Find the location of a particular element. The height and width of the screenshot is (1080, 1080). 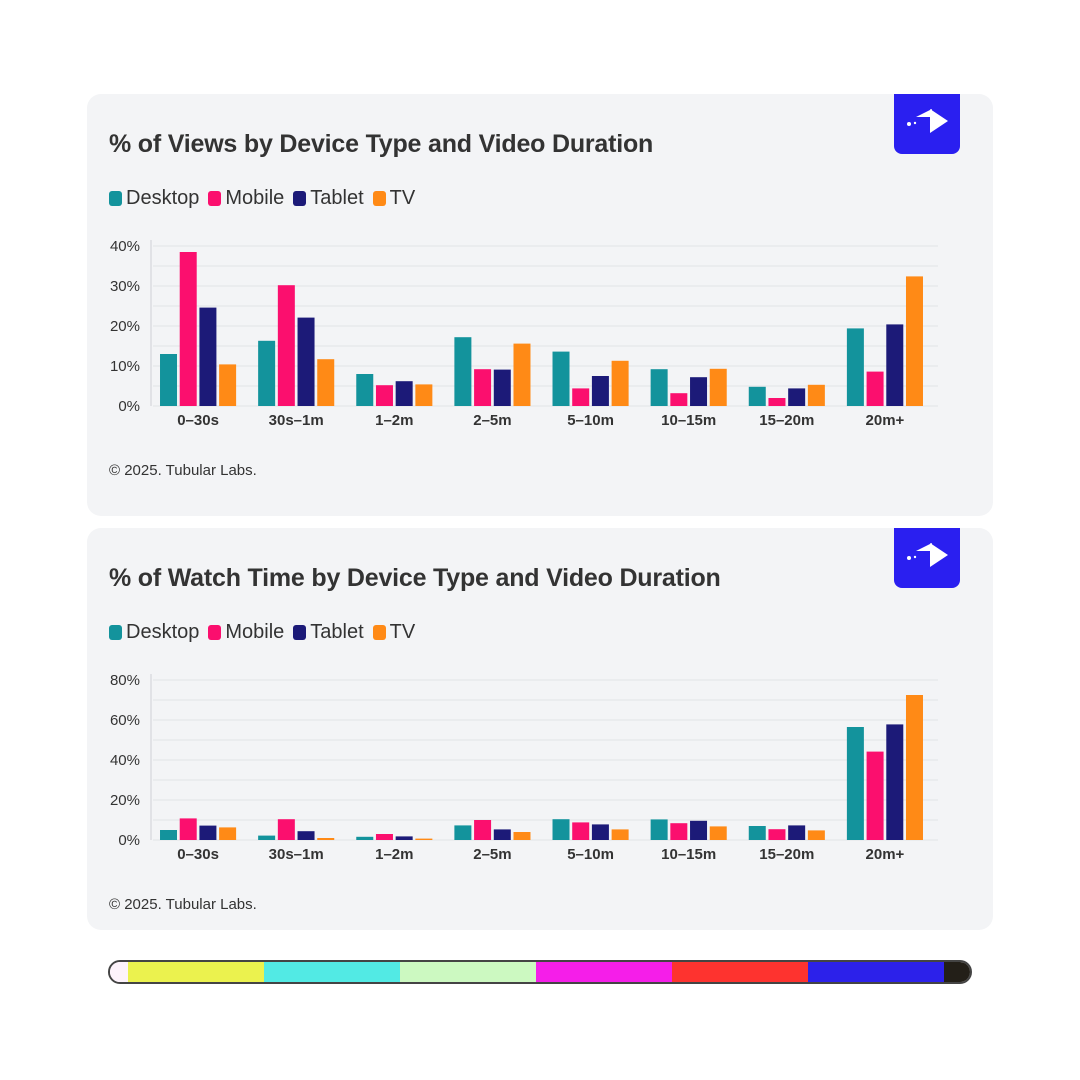

legend-item-tv: TV is located at coordinates (394, 632).